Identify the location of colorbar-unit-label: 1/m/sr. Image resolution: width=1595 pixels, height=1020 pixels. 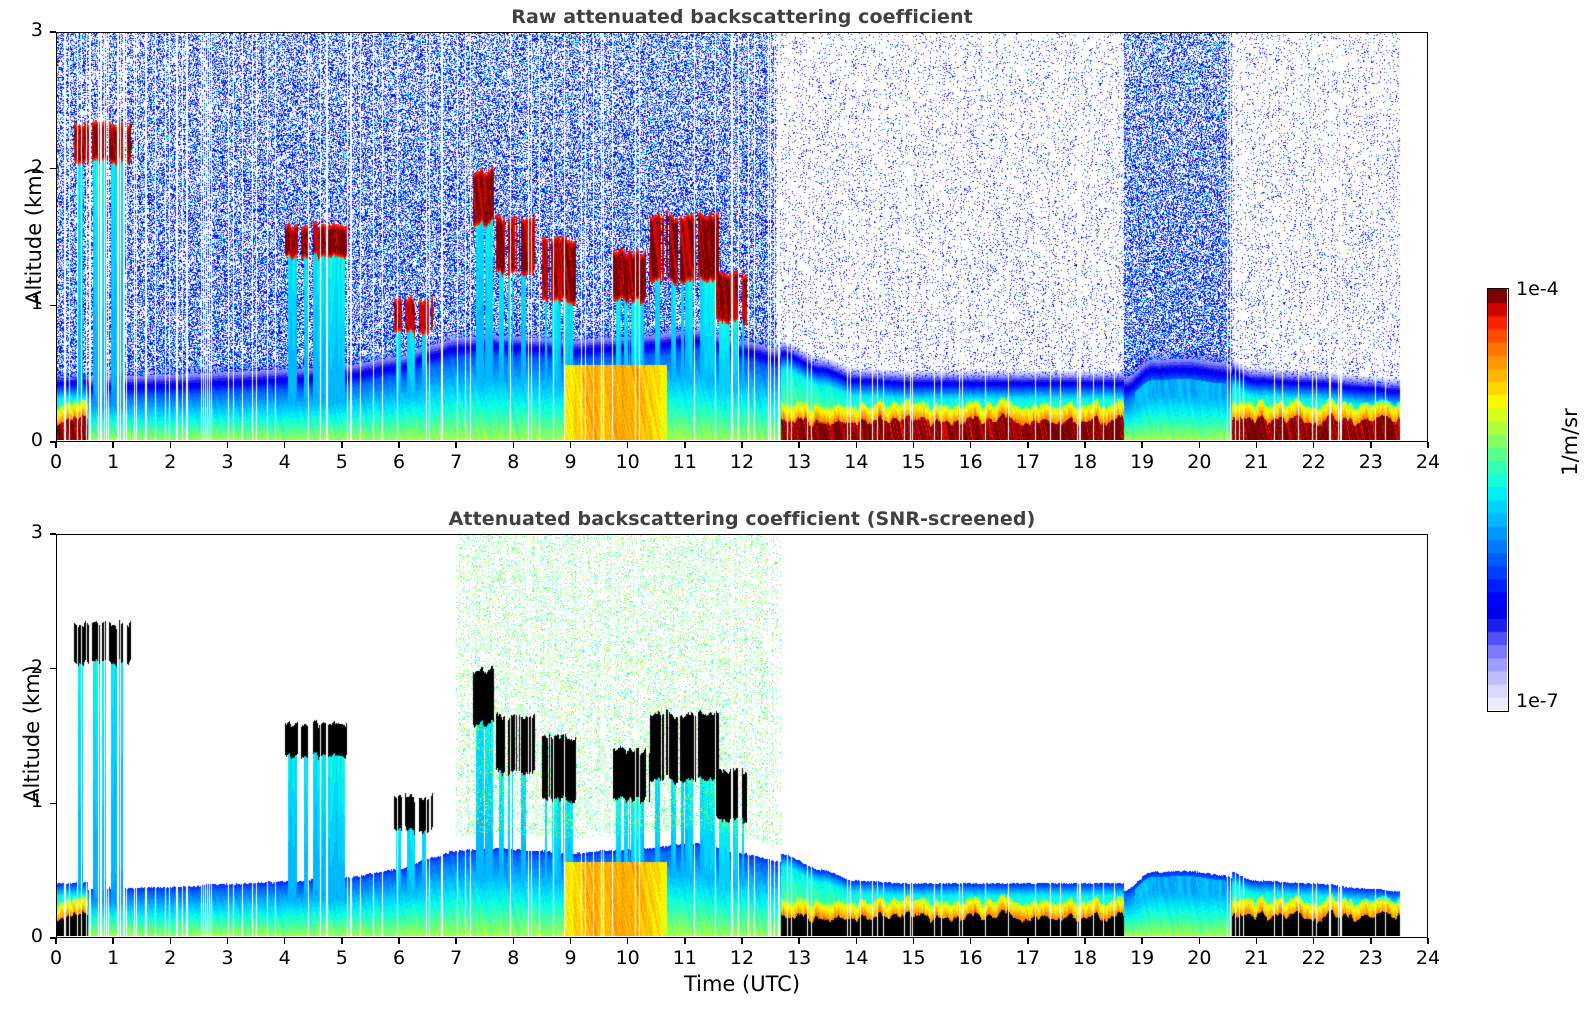
(1570, 442).